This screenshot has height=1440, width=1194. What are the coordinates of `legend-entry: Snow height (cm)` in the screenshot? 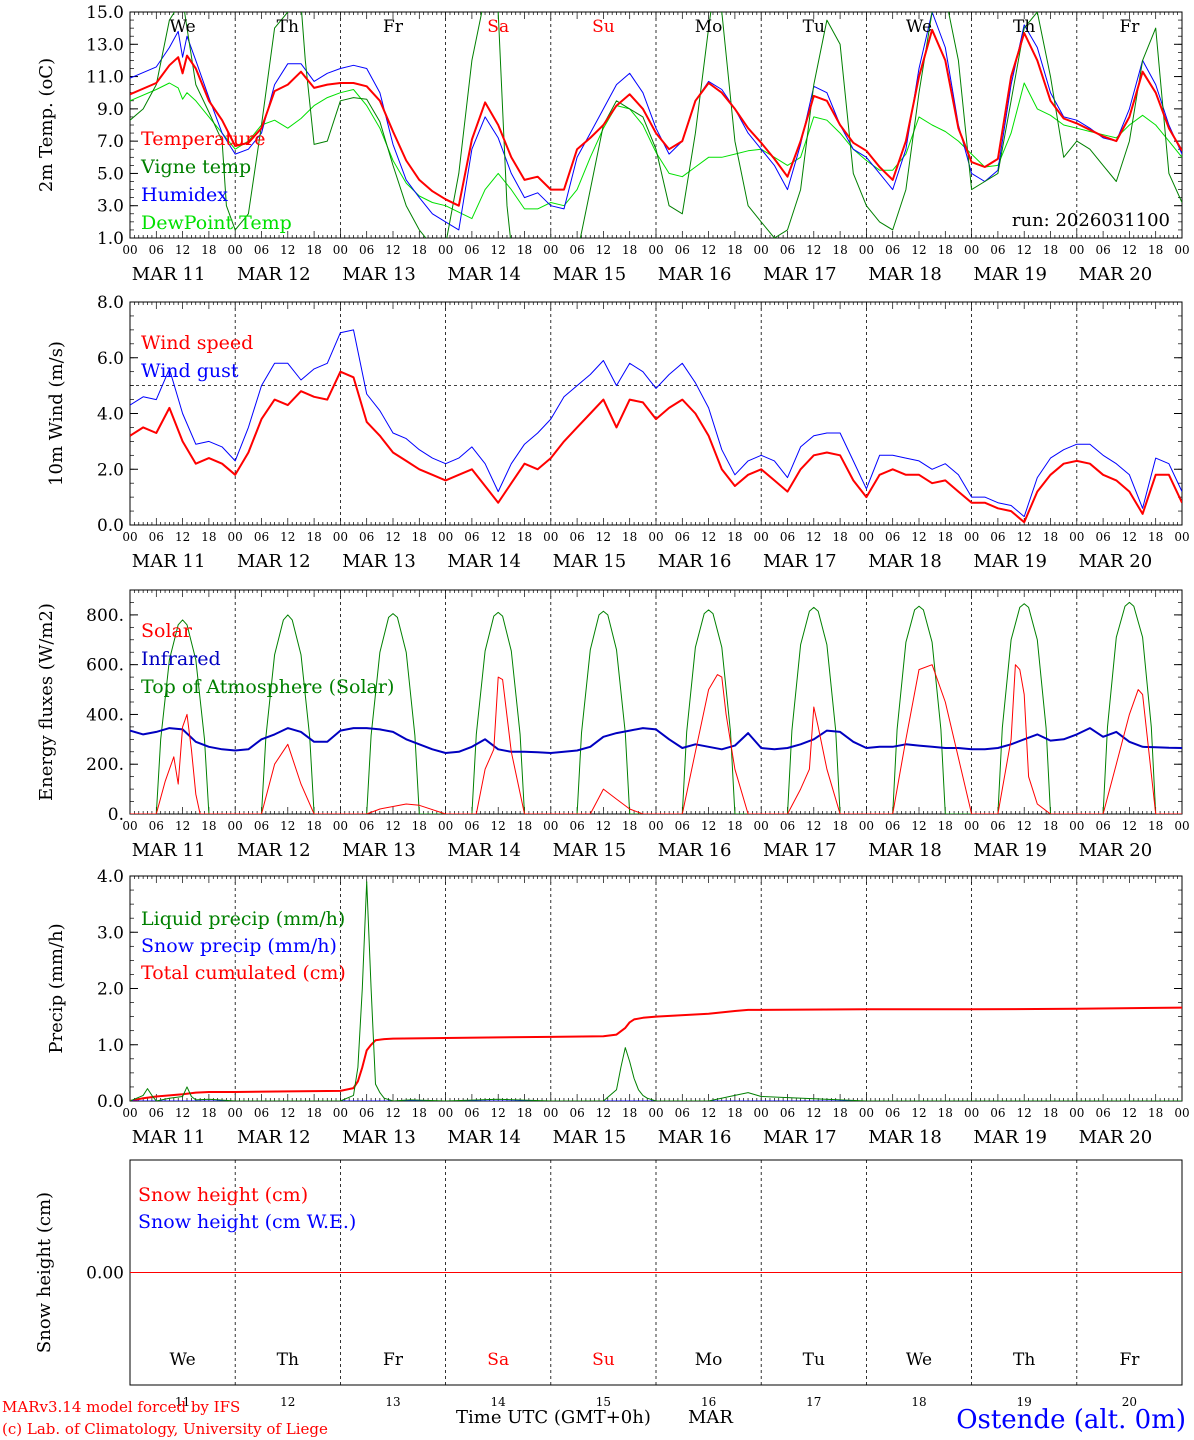 It's located at (223, 1195).